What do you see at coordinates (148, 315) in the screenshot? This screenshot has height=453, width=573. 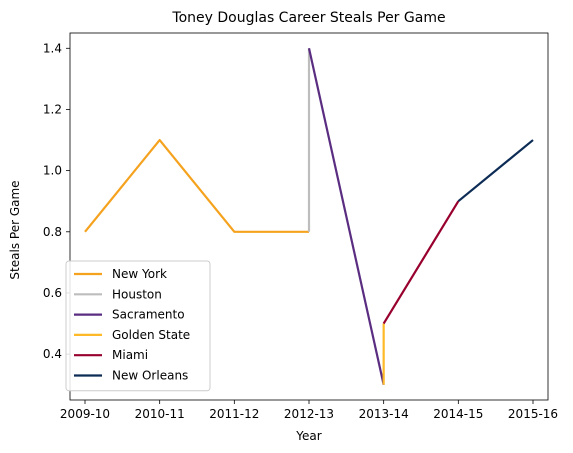 I see `legend-label-2: Sacramento` at bounding box center [148, 315].